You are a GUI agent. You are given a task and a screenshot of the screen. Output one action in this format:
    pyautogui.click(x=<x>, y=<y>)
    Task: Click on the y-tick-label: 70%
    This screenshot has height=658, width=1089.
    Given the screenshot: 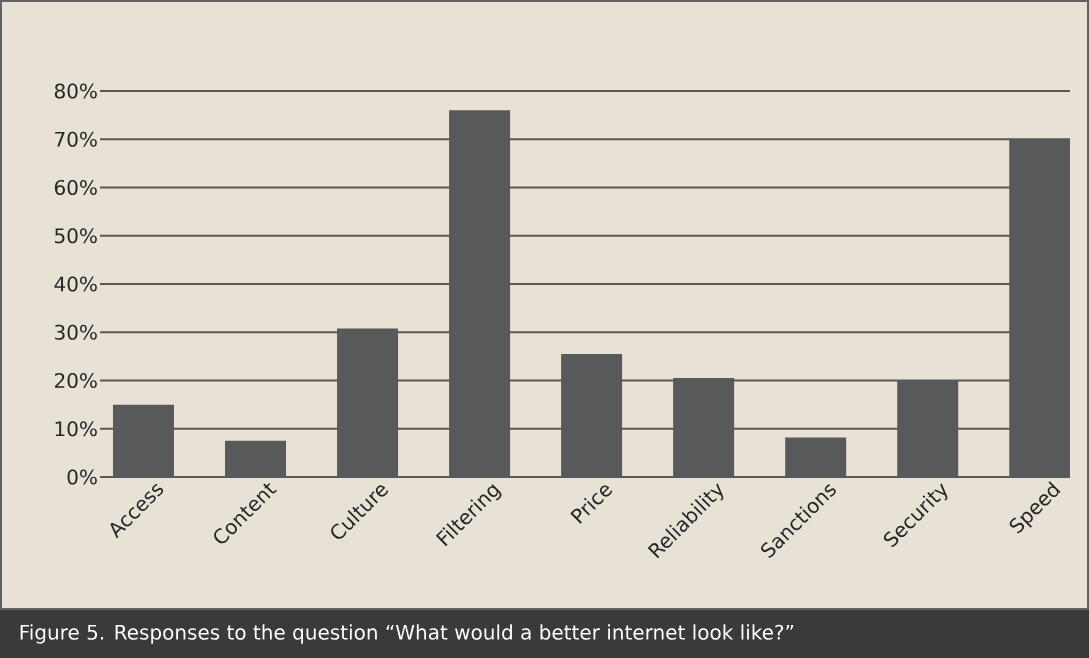 What is the action you would take?
    pyautogui.click(x=76, y=139)
    